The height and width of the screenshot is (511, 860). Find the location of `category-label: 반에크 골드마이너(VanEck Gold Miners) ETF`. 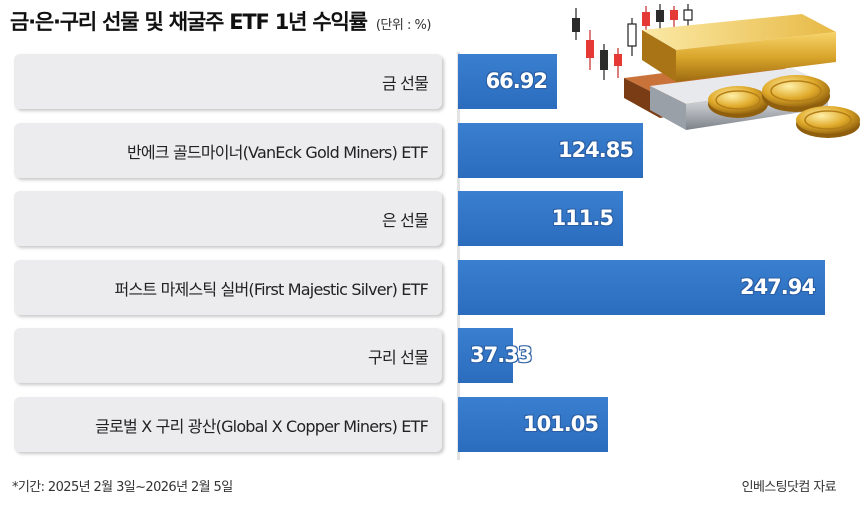

category-label: 반에크 골드마이너(VanEck Gold Miners) ETF is located at coordinates (277, 152).